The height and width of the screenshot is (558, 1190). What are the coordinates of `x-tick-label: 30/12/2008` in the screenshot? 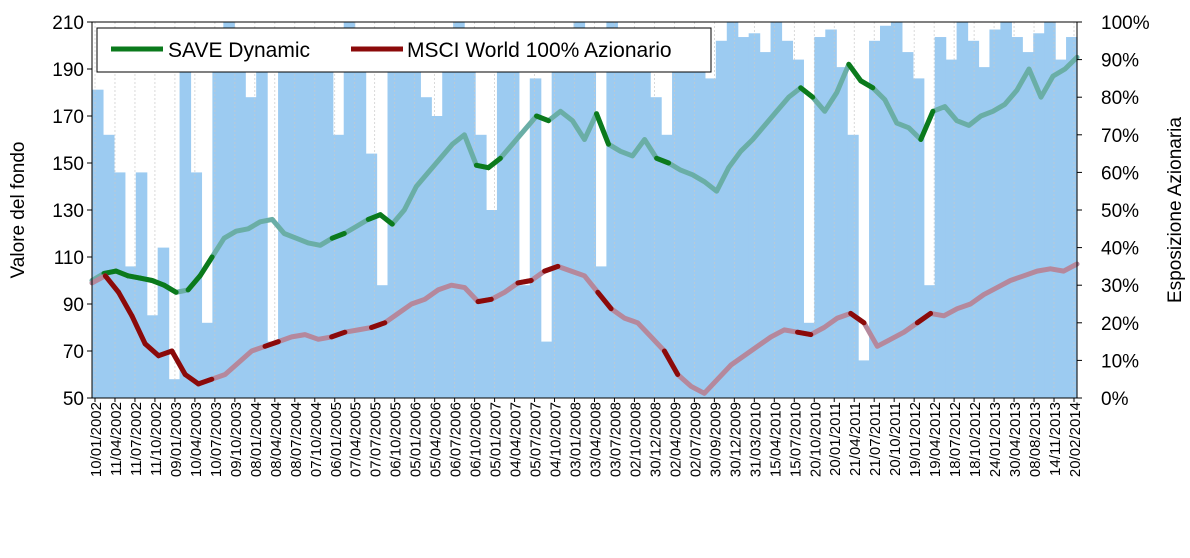 It's located at (655, 439).